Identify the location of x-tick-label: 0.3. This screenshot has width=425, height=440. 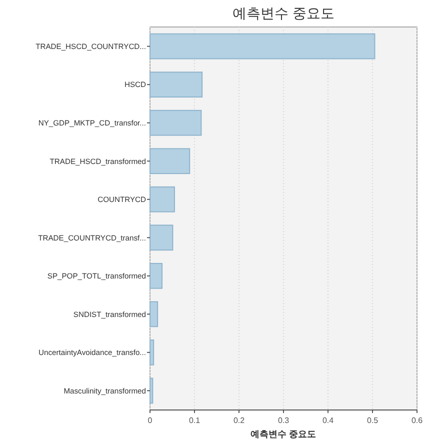
(284, 420).